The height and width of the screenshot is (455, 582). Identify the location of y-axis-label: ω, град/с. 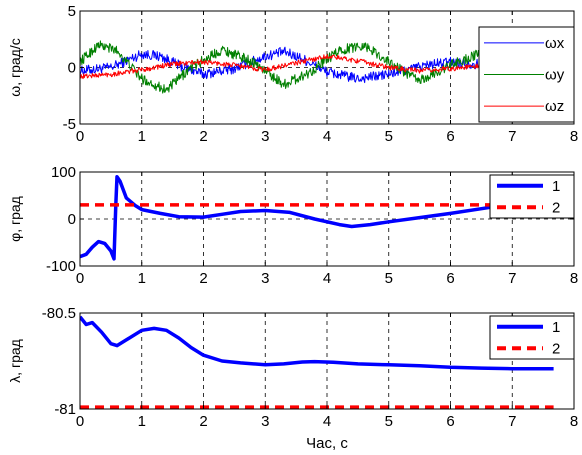
(15, 67).